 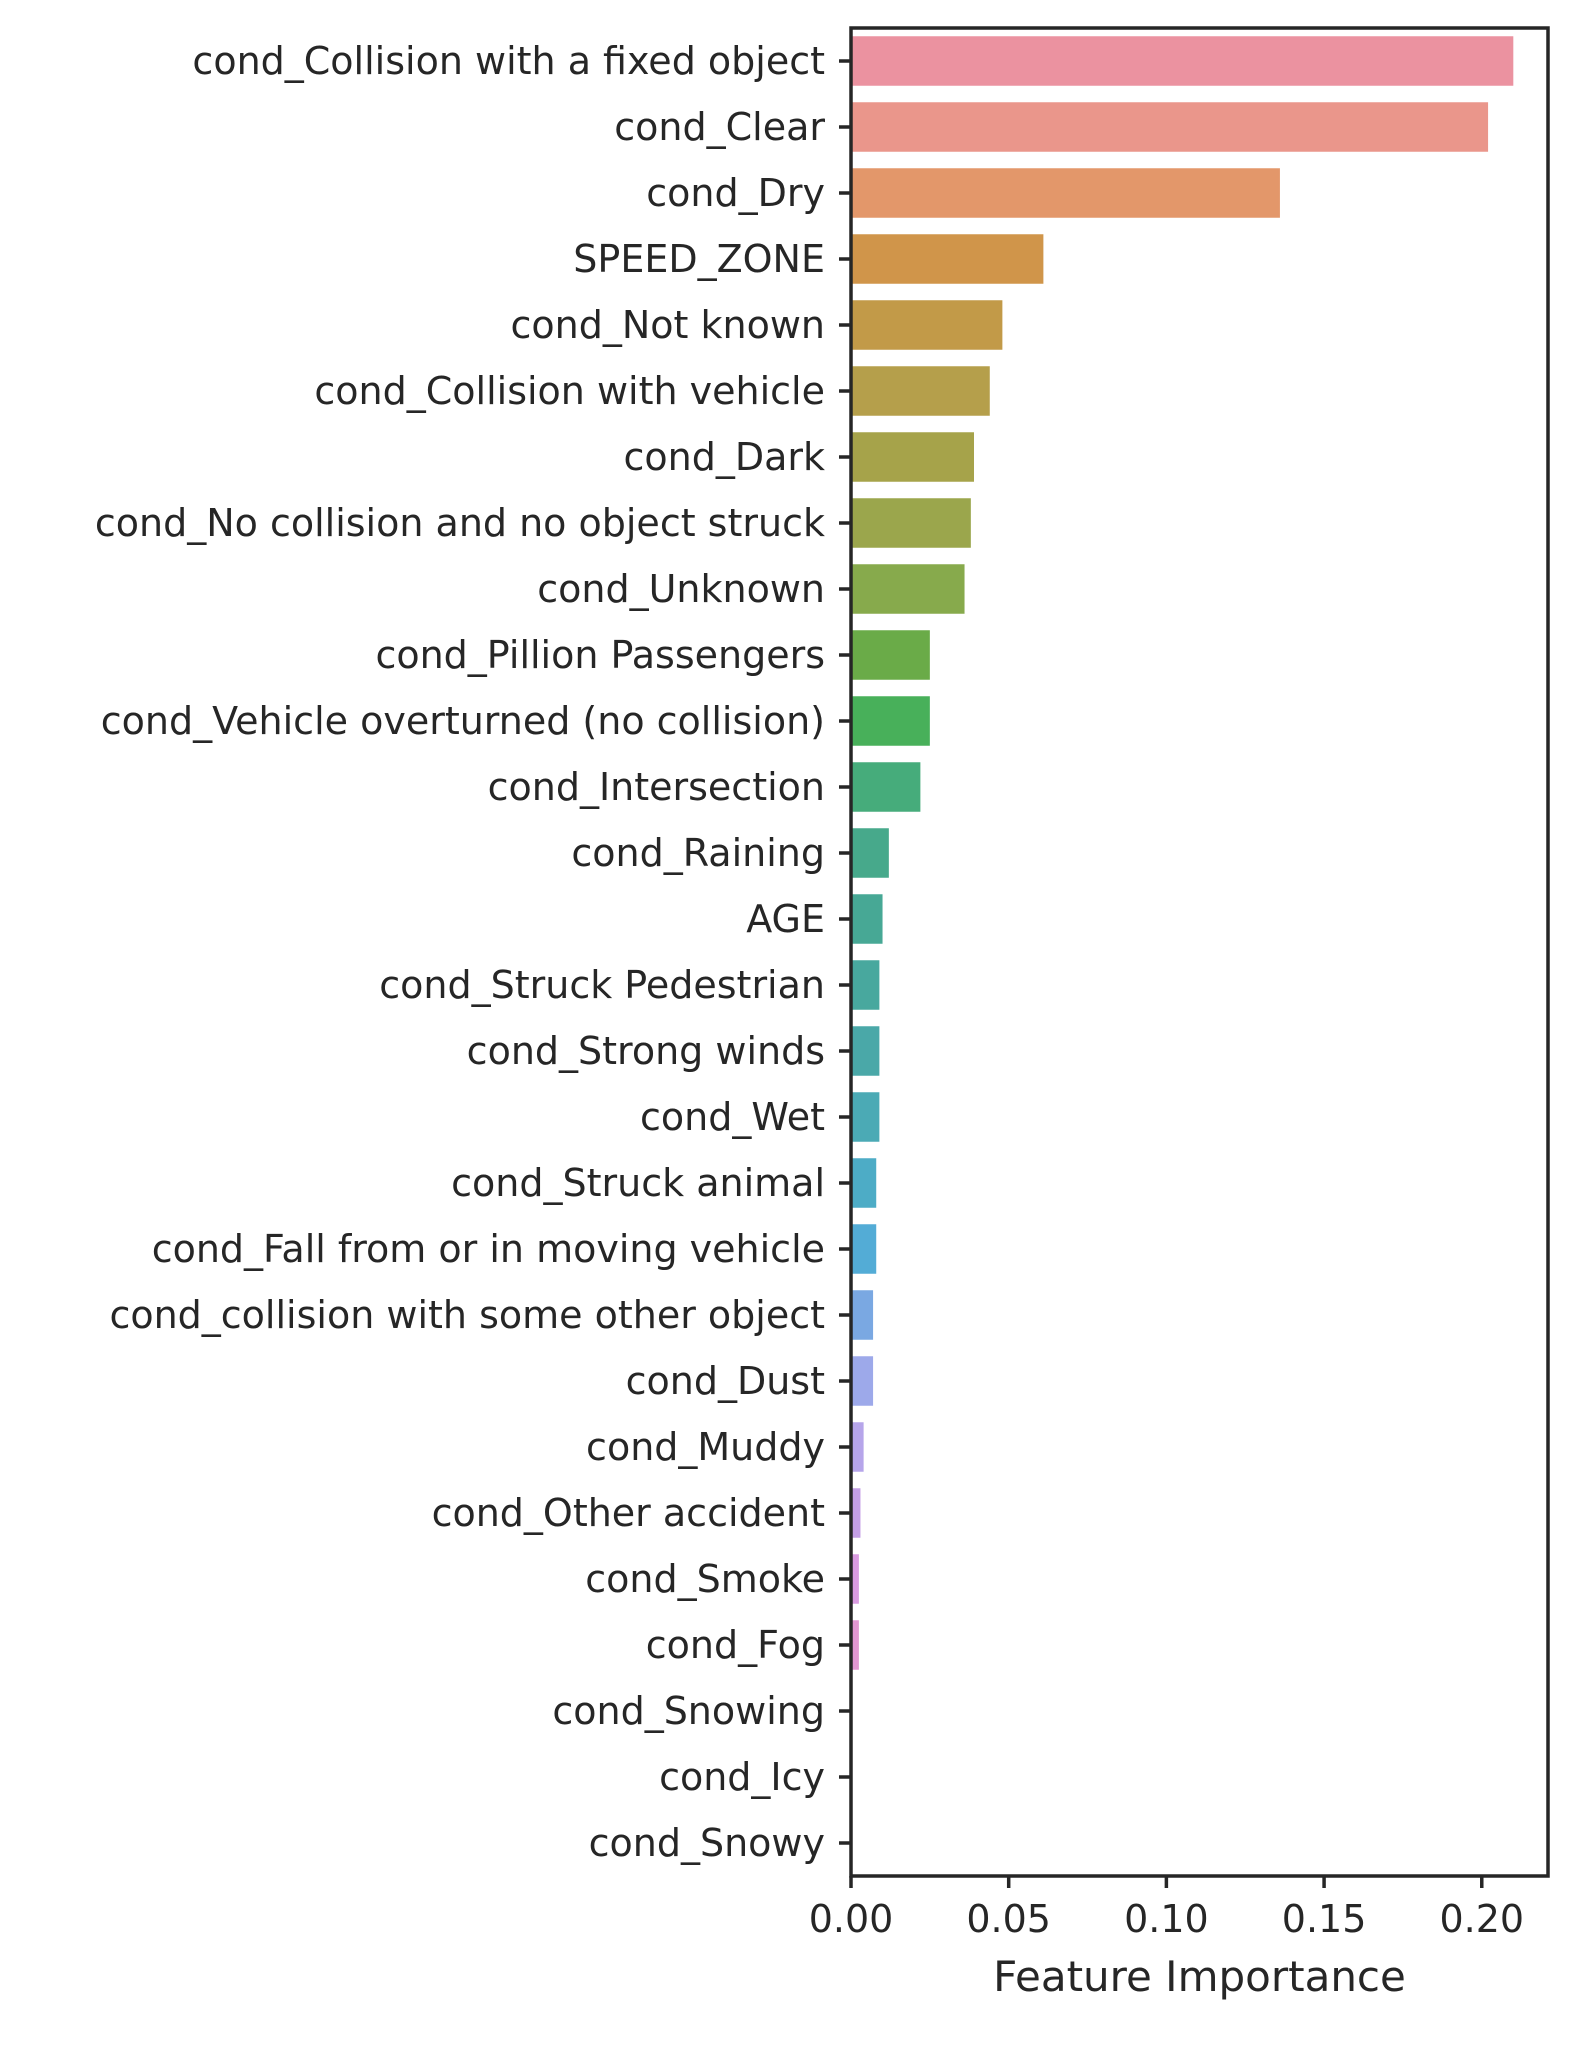 What do you see at coordinates (735, 193) in the screenshot?
I see `y-tick-label: cond_Dry` at bounding box center [735, 193].